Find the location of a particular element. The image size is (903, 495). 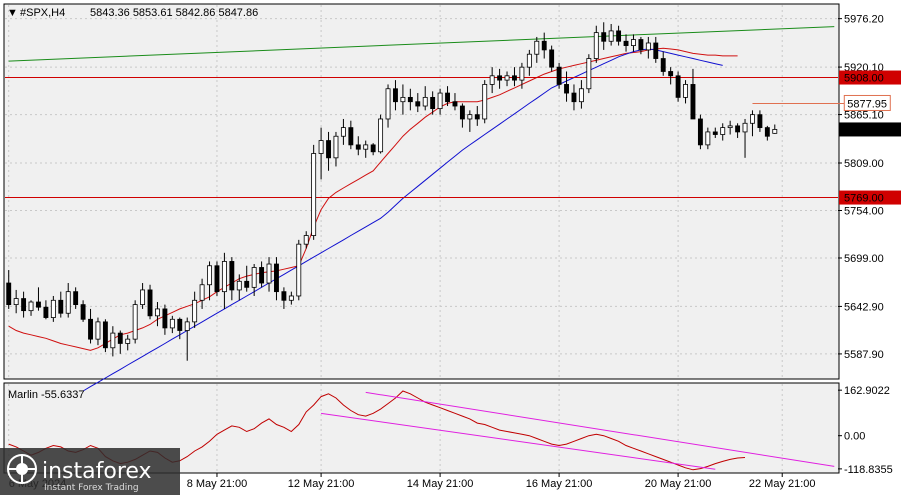

instaforex-logo-icon is located at coordinates (22, 469).